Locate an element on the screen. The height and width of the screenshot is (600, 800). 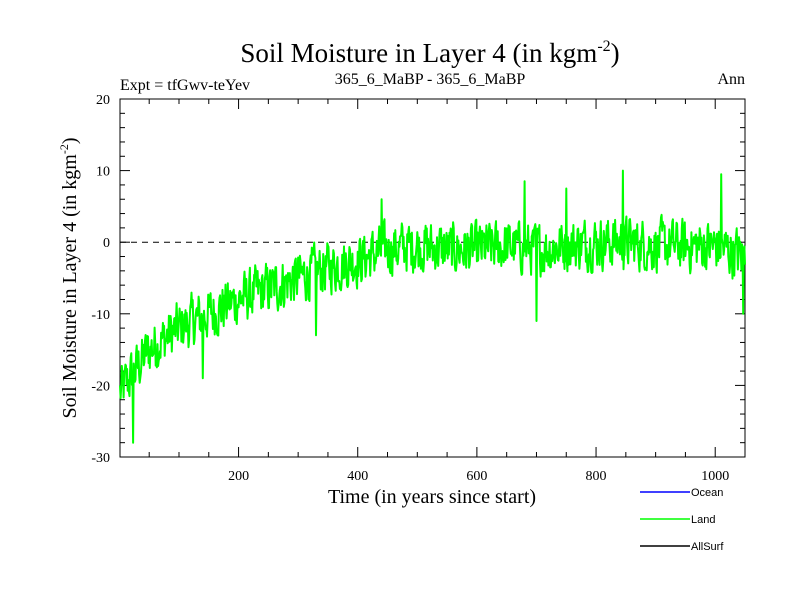
x-tick-label: 600 is located at coordinates (476, 476).